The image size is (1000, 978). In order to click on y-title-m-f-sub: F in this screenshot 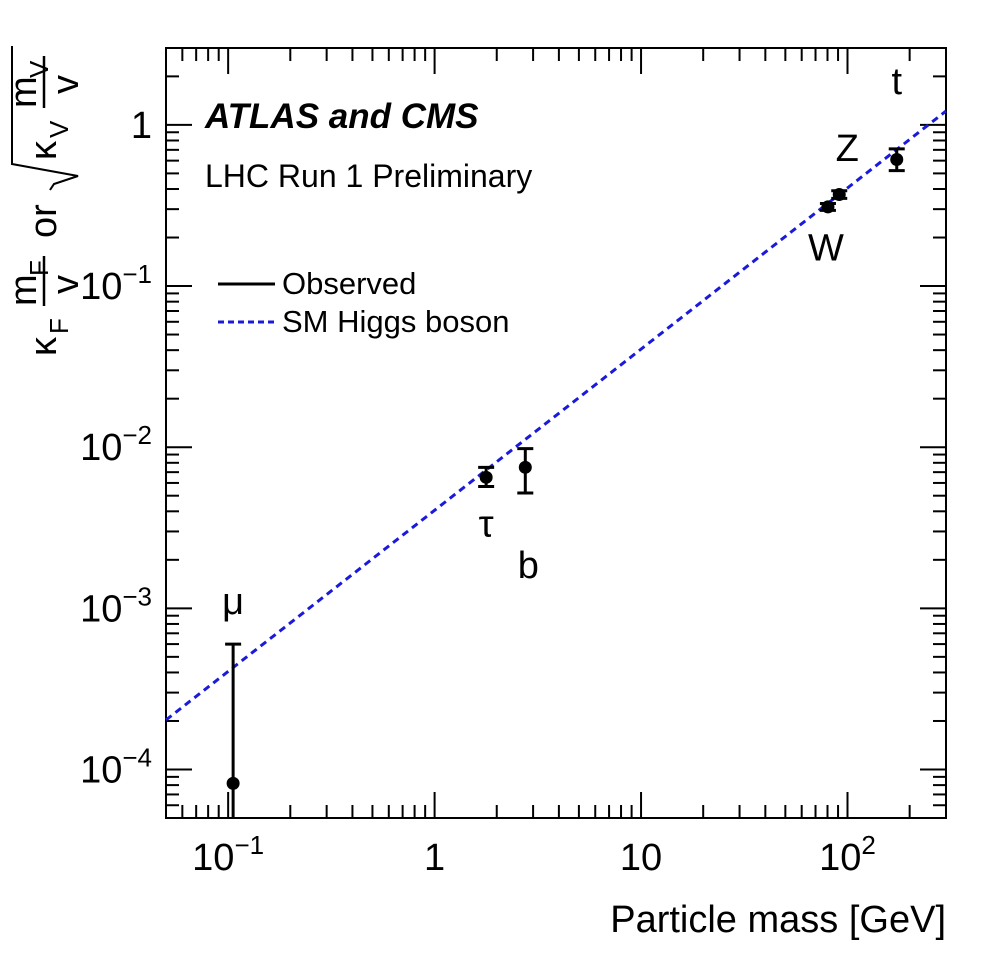, I will do `click(39, 268)`.